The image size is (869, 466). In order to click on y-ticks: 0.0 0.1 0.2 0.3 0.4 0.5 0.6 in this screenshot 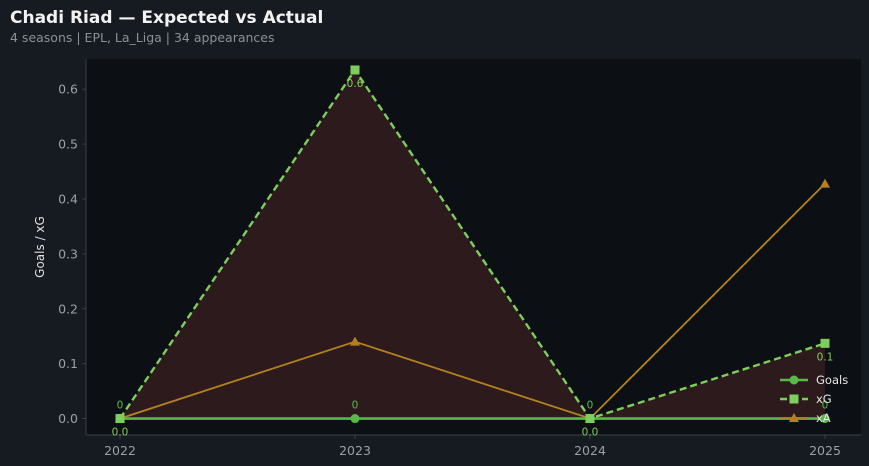, I will do `click(72, 254)`.